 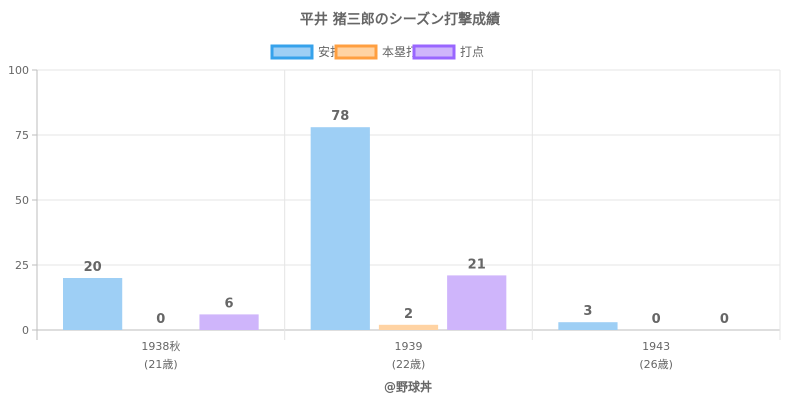 What do you see at coordinates (409, 346) in the screenshot?
I see `x-tick-label: 1939` at bounding box center [409, 346].